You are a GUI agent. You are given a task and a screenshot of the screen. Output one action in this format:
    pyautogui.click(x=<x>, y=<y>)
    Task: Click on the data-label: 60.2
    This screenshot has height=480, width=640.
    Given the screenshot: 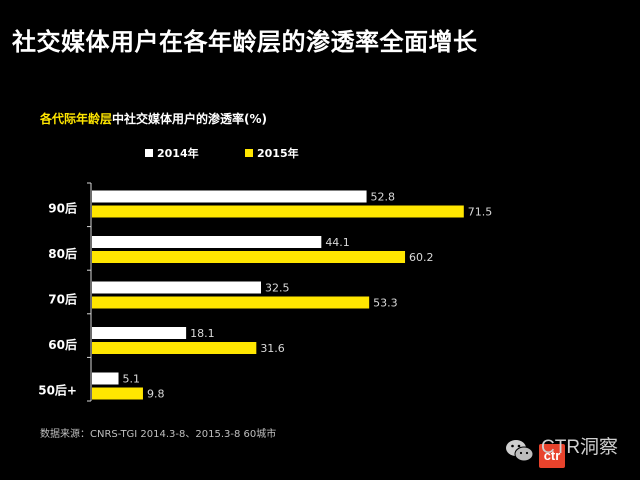 What is the action you would take?
    pyautogui.click(x=421, y=257)
    